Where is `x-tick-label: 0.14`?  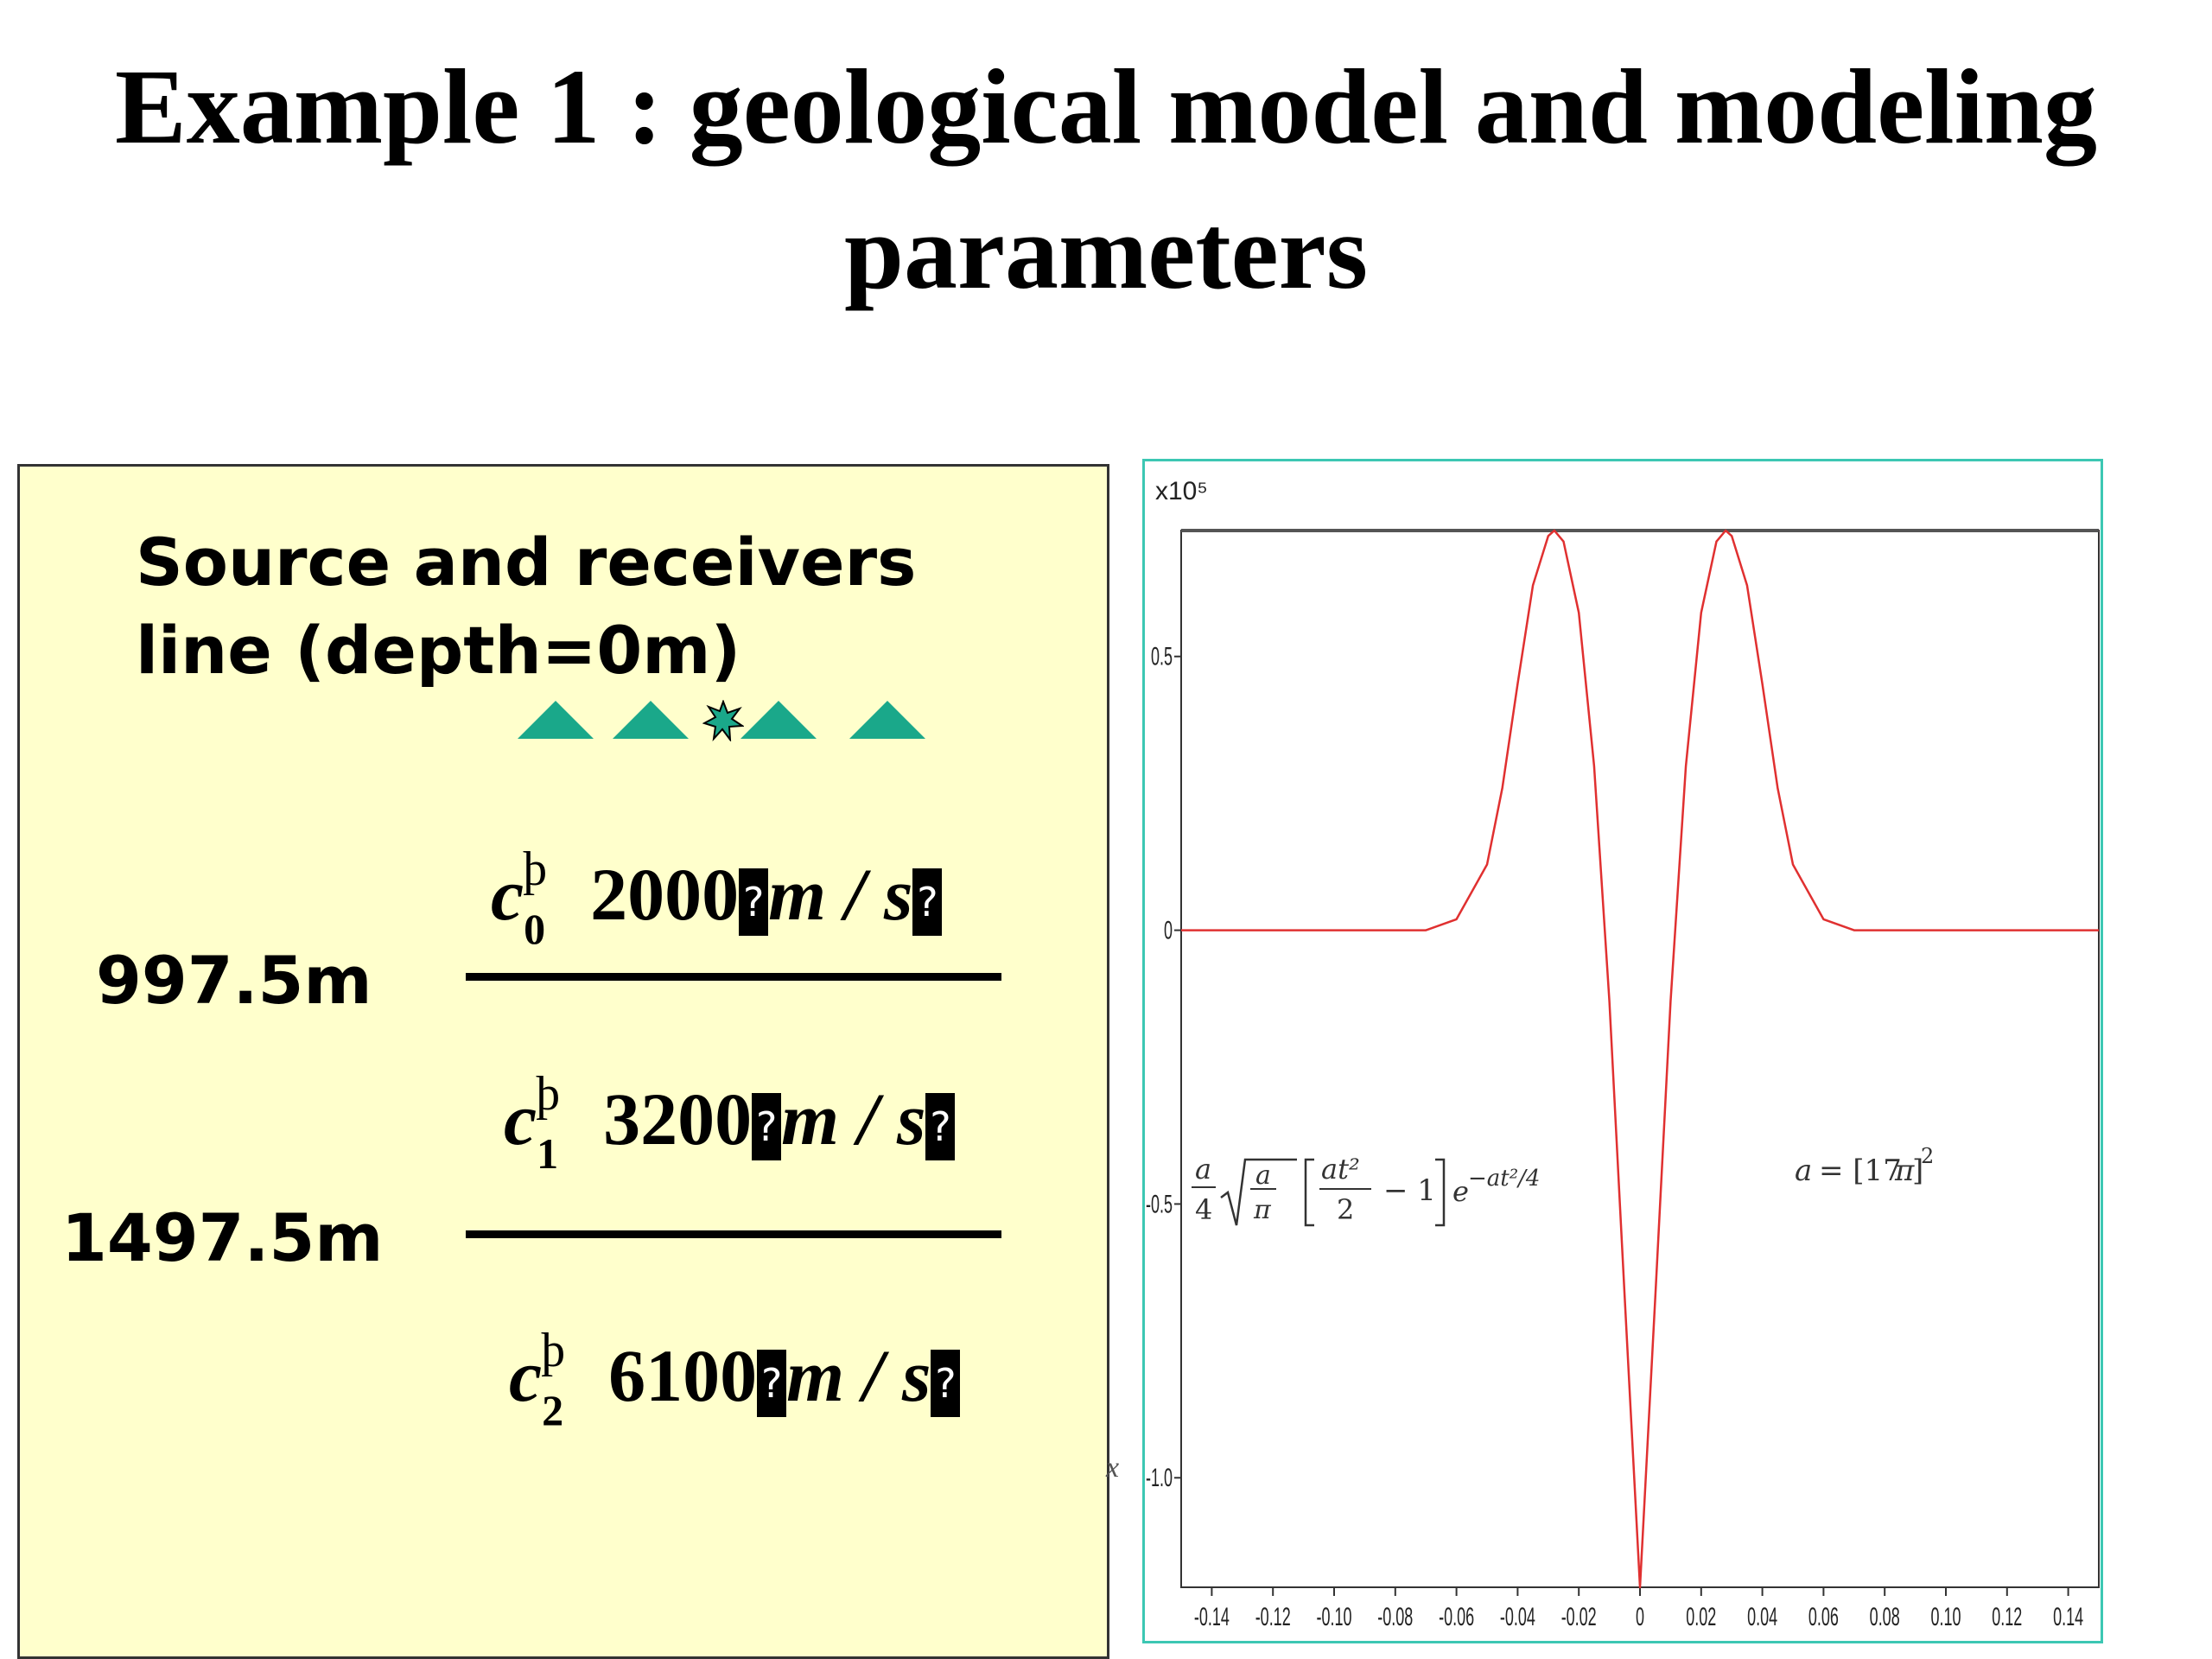 x-tick-label: 0.14 is located at coordinates (2068, 1618).